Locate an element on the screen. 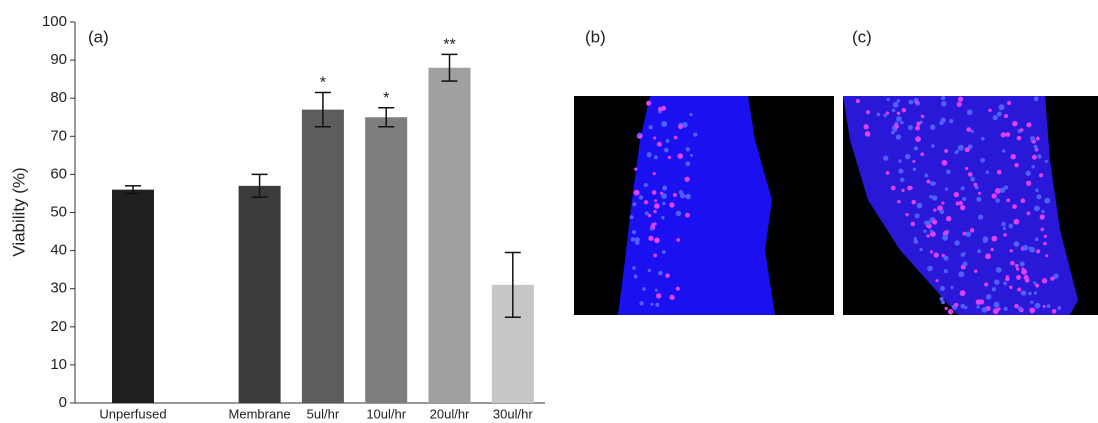 Image resolution: width=1098 pixels, height=423 pixels. y-tick-label: 70 is located at coordinates (58, 135).